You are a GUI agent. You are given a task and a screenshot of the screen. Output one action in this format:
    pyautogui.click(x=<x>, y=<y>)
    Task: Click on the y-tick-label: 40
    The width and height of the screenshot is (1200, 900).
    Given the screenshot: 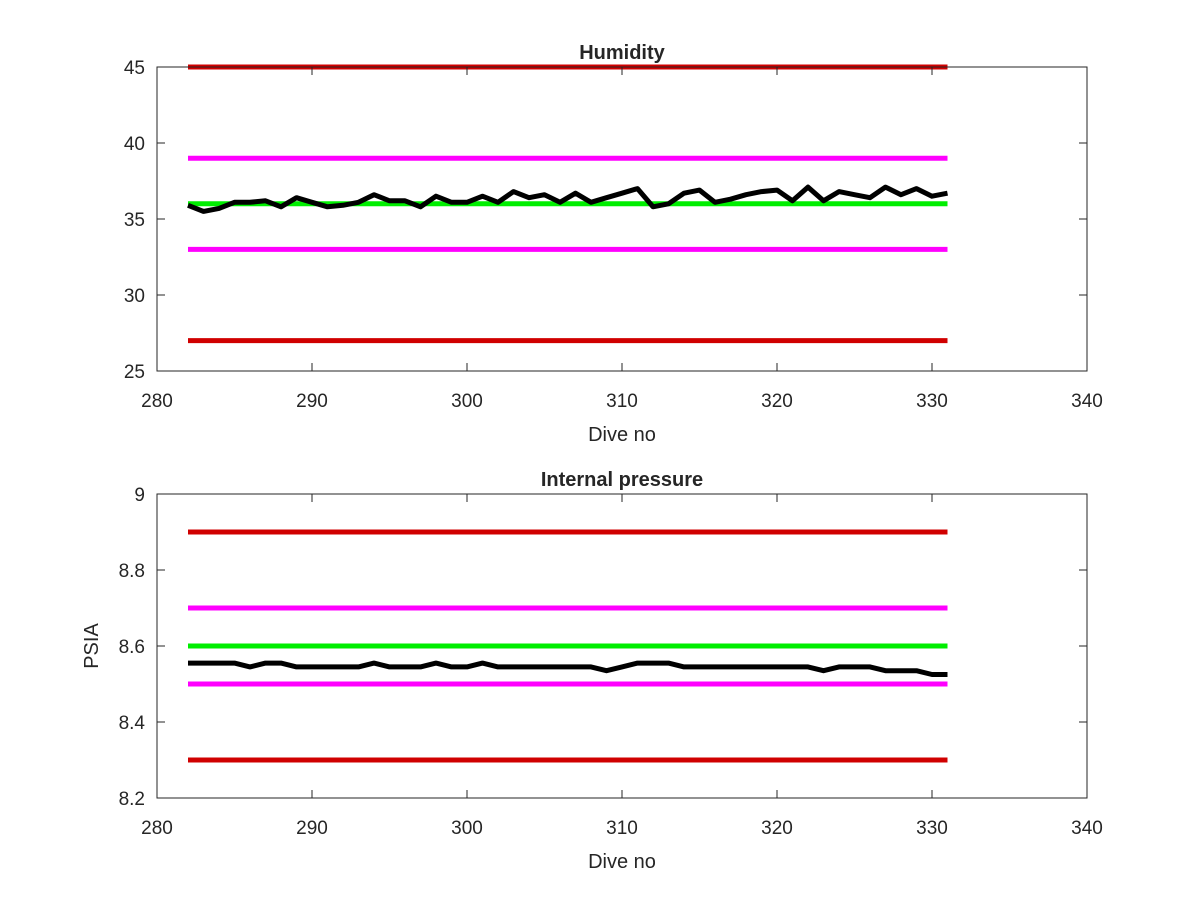 What is the action you would take?
    pyautogui.click(x=134, y=144)
    